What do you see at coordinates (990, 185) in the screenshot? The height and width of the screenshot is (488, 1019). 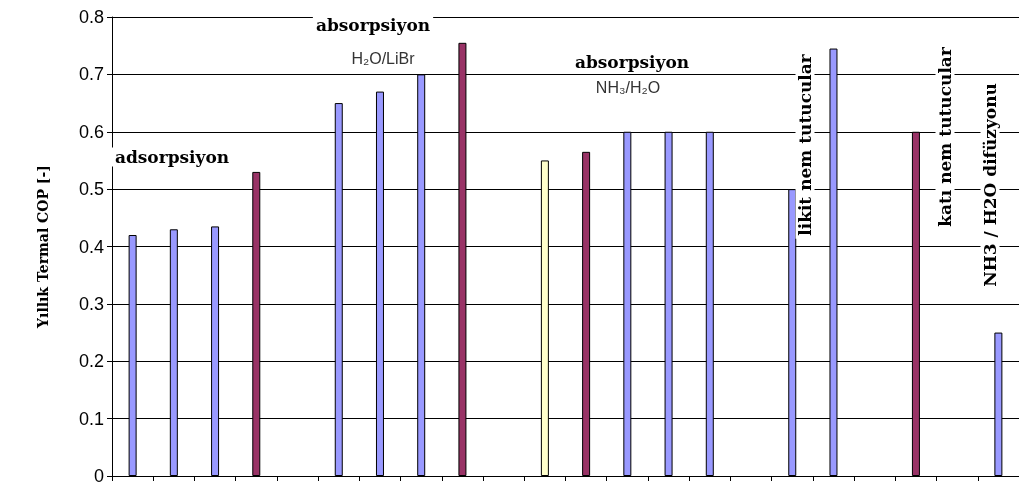 I see `annotation: NH3 / H2O difüzyonu` at bounding box center [990, 185].